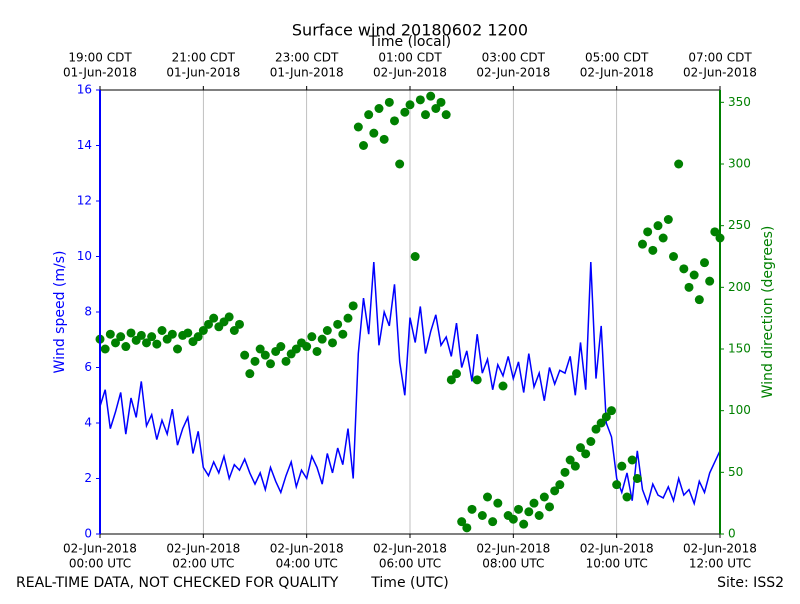 Image resolution: width=800 pixels, height=604 pixels. What do you see at coordinates (84, 145) in the screenshot?
I see `y-tick-label: 14` at bounding box center [84, 145].